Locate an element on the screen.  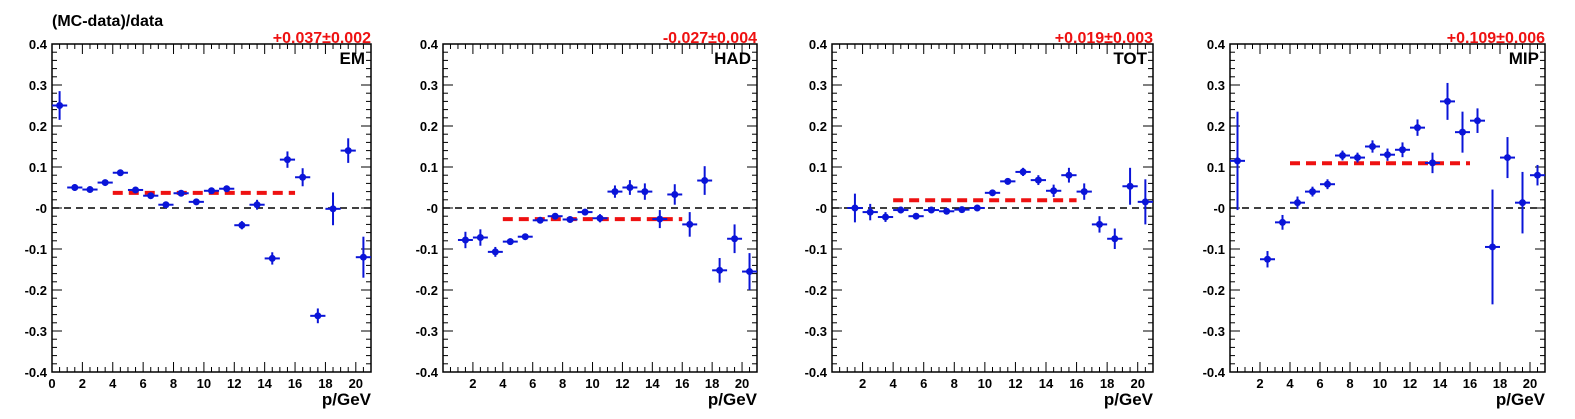
fit-value-label: +0.019±0.003 is located at coordinates (1104, 38).